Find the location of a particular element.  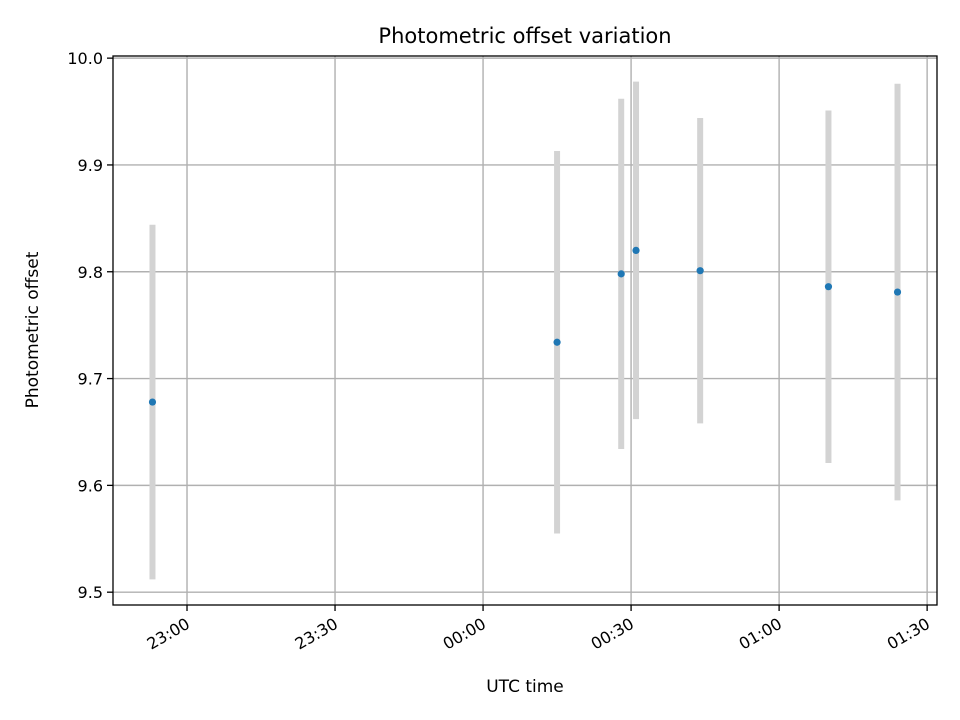

chart-title: Photometric offset variation is located at coordinates (524, 36).